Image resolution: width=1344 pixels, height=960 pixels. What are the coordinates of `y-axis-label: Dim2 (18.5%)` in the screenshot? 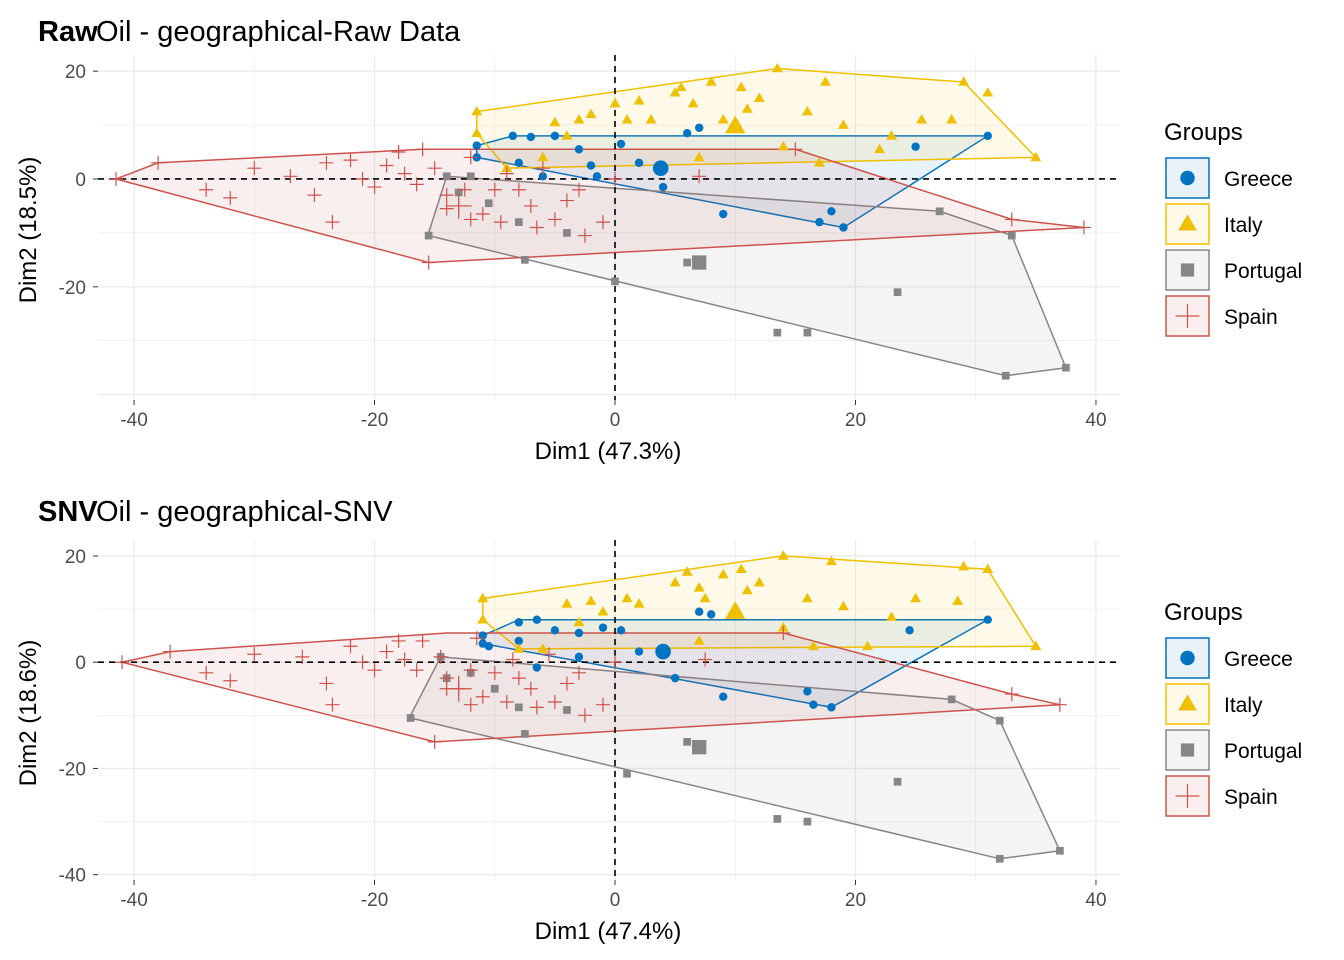 It's located at (28, 230).